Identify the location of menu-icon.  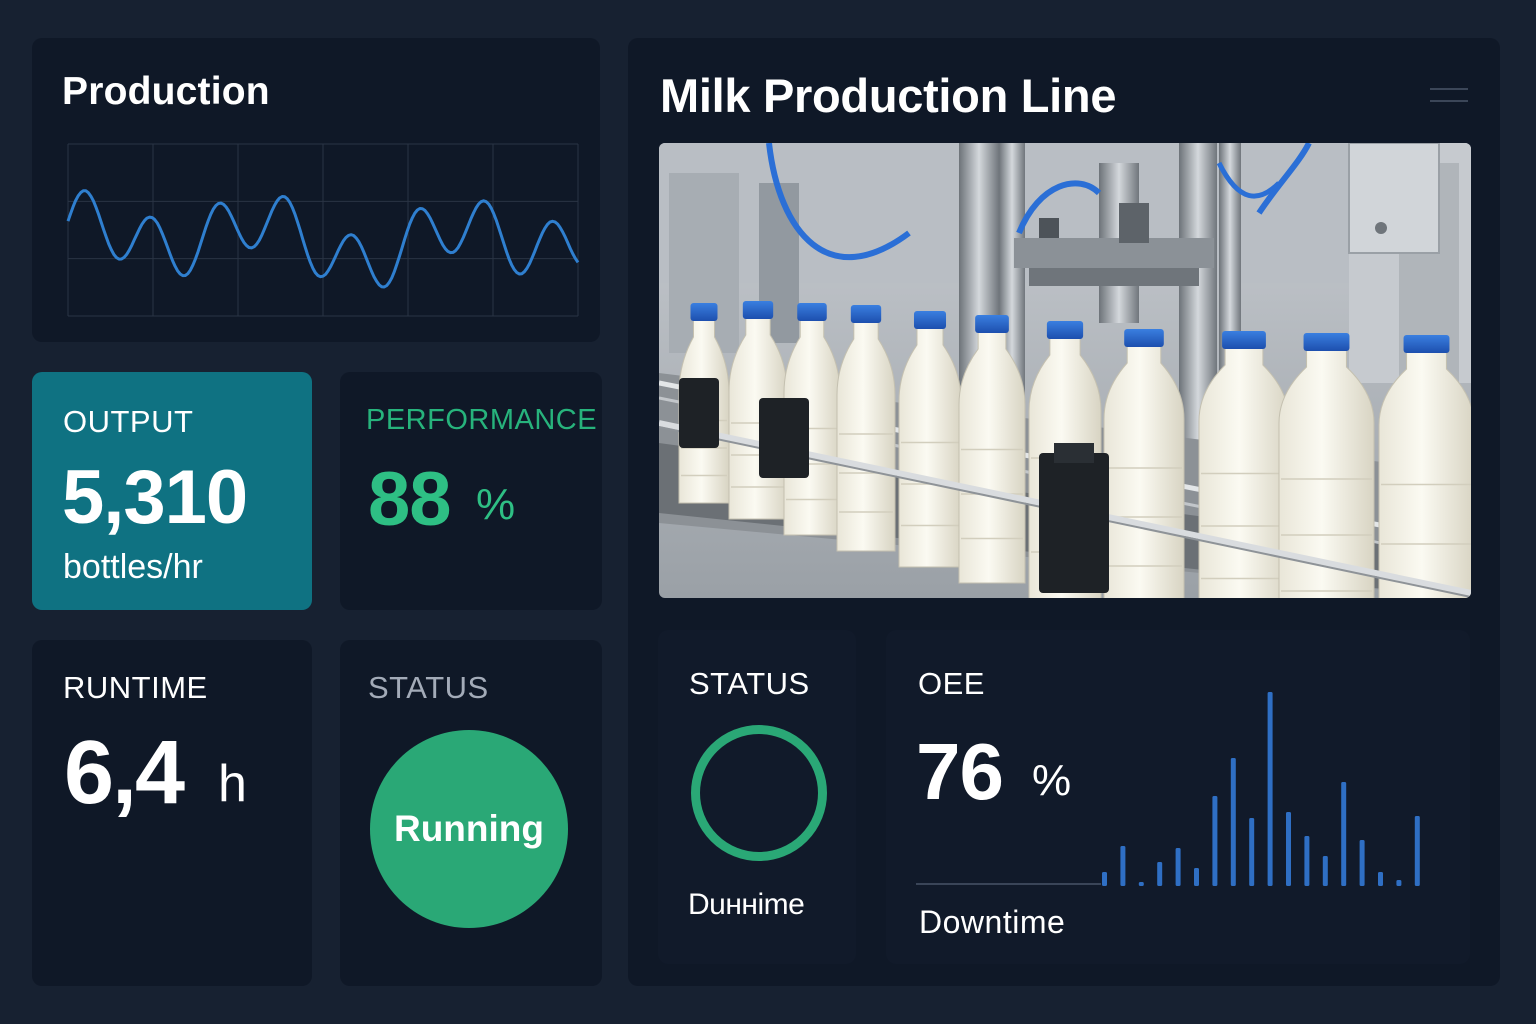
(1449, 96).